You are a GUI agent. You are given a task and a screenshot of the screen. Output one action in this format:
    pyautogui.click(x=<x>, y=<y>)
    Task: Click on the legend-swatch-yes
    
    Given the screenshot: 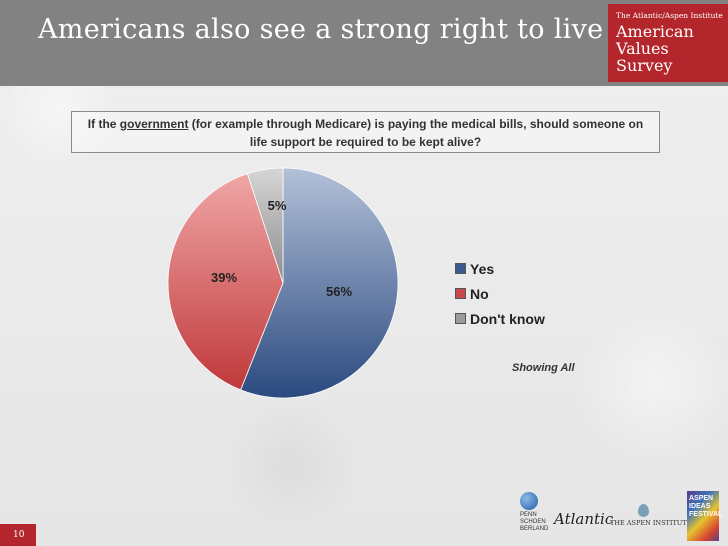 What is the action you would take?
    pyautogui.click(x=460, y=268)
    